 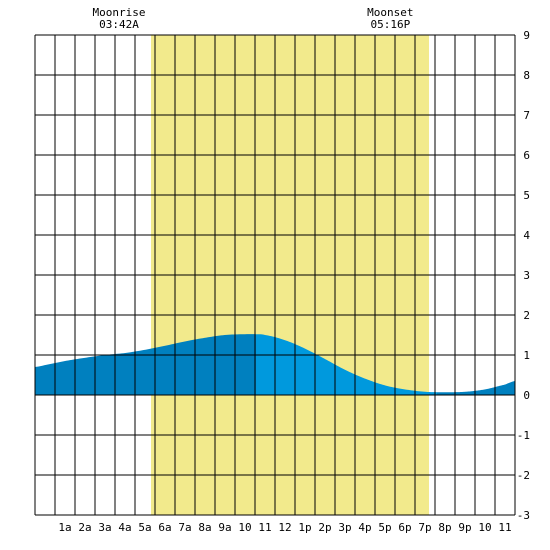 What do you see at coordinates (64, 527) in the screenshot?
I see `x-tick-label: 1a` at bounding box center [64, 527].